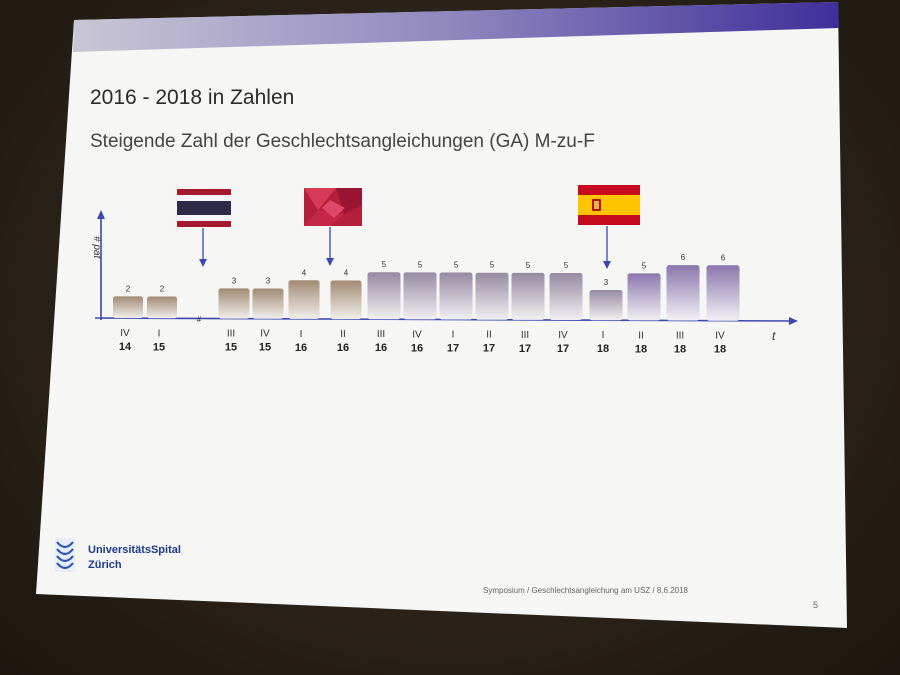 The image size is (900, 675). What do you see at coordinates (134, 550) in the screenshot?
I see `logo-line1: UniversitätsSpital` at bounding box center [134, 550].